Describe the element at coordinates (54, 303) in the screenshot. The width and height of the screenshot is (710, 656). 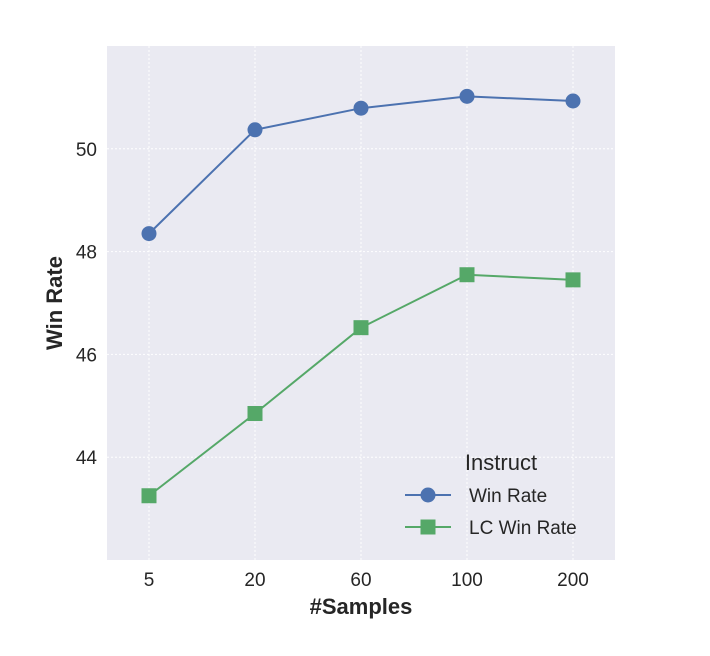
I see `y-axis-title: Win Rate` at that location.